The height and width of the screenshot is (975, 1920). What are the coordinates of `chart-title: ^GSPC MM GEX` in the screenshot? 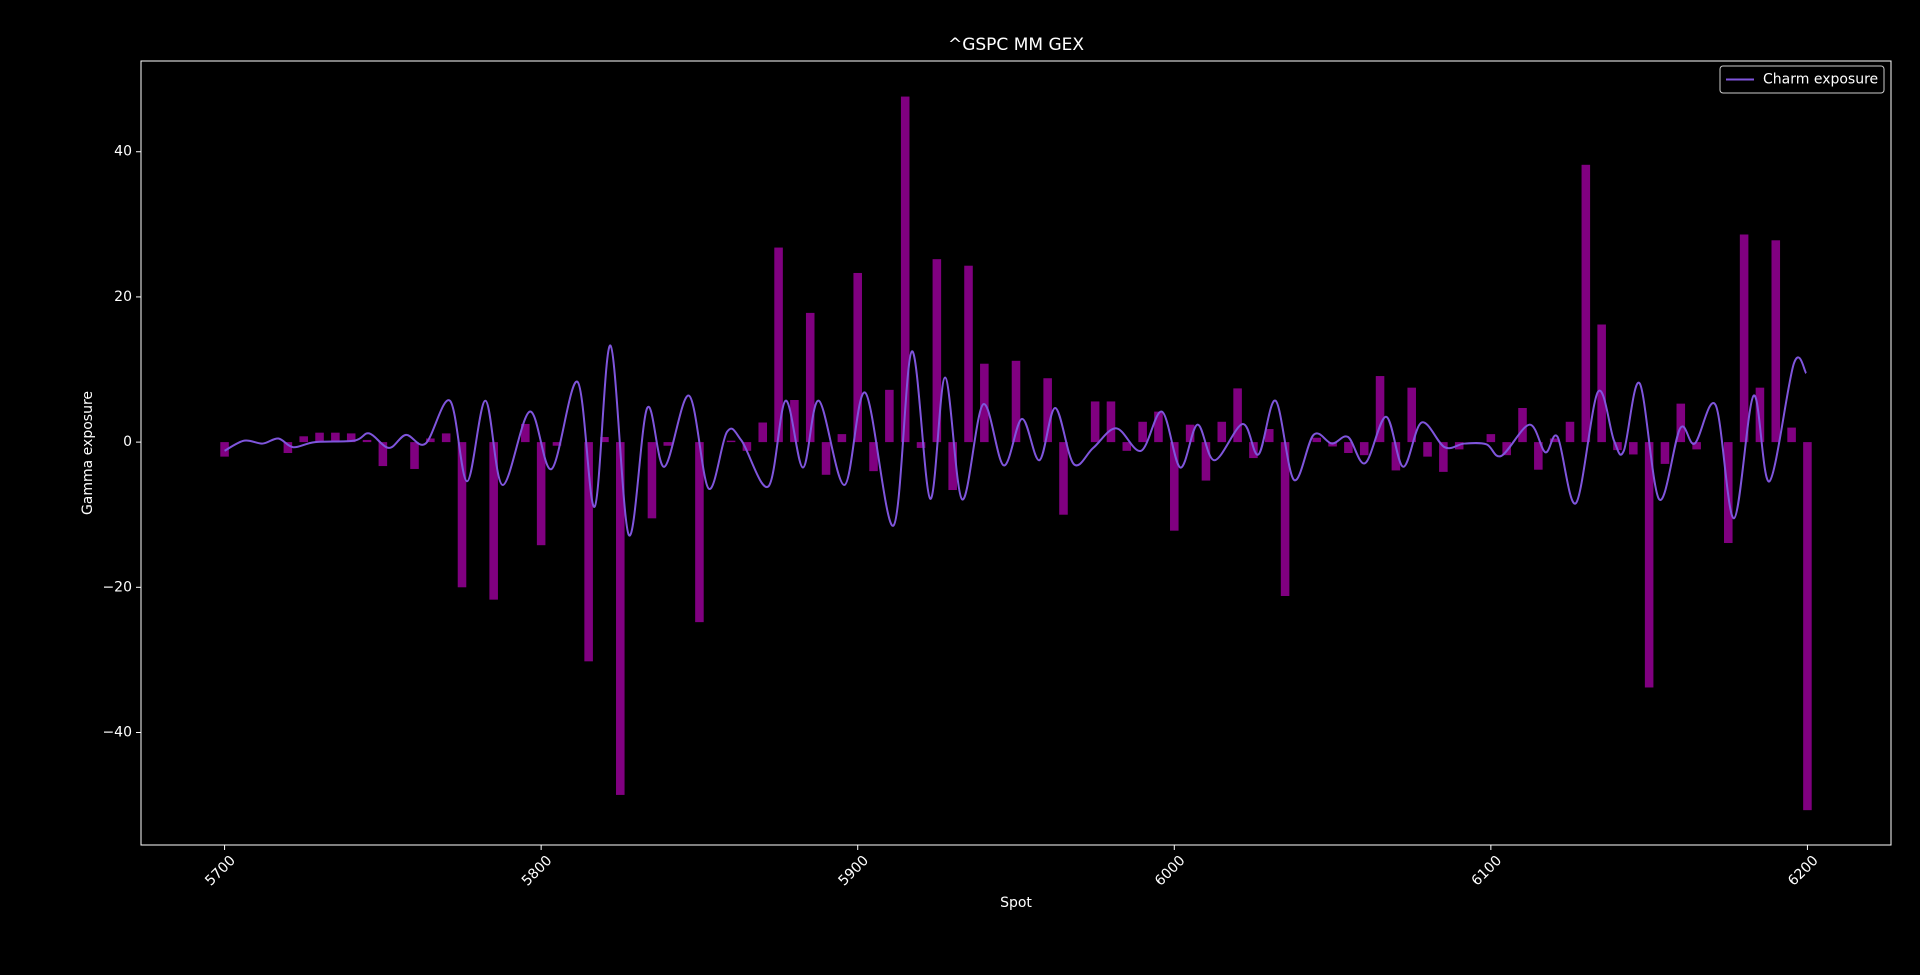 It's located at (1016, 45).